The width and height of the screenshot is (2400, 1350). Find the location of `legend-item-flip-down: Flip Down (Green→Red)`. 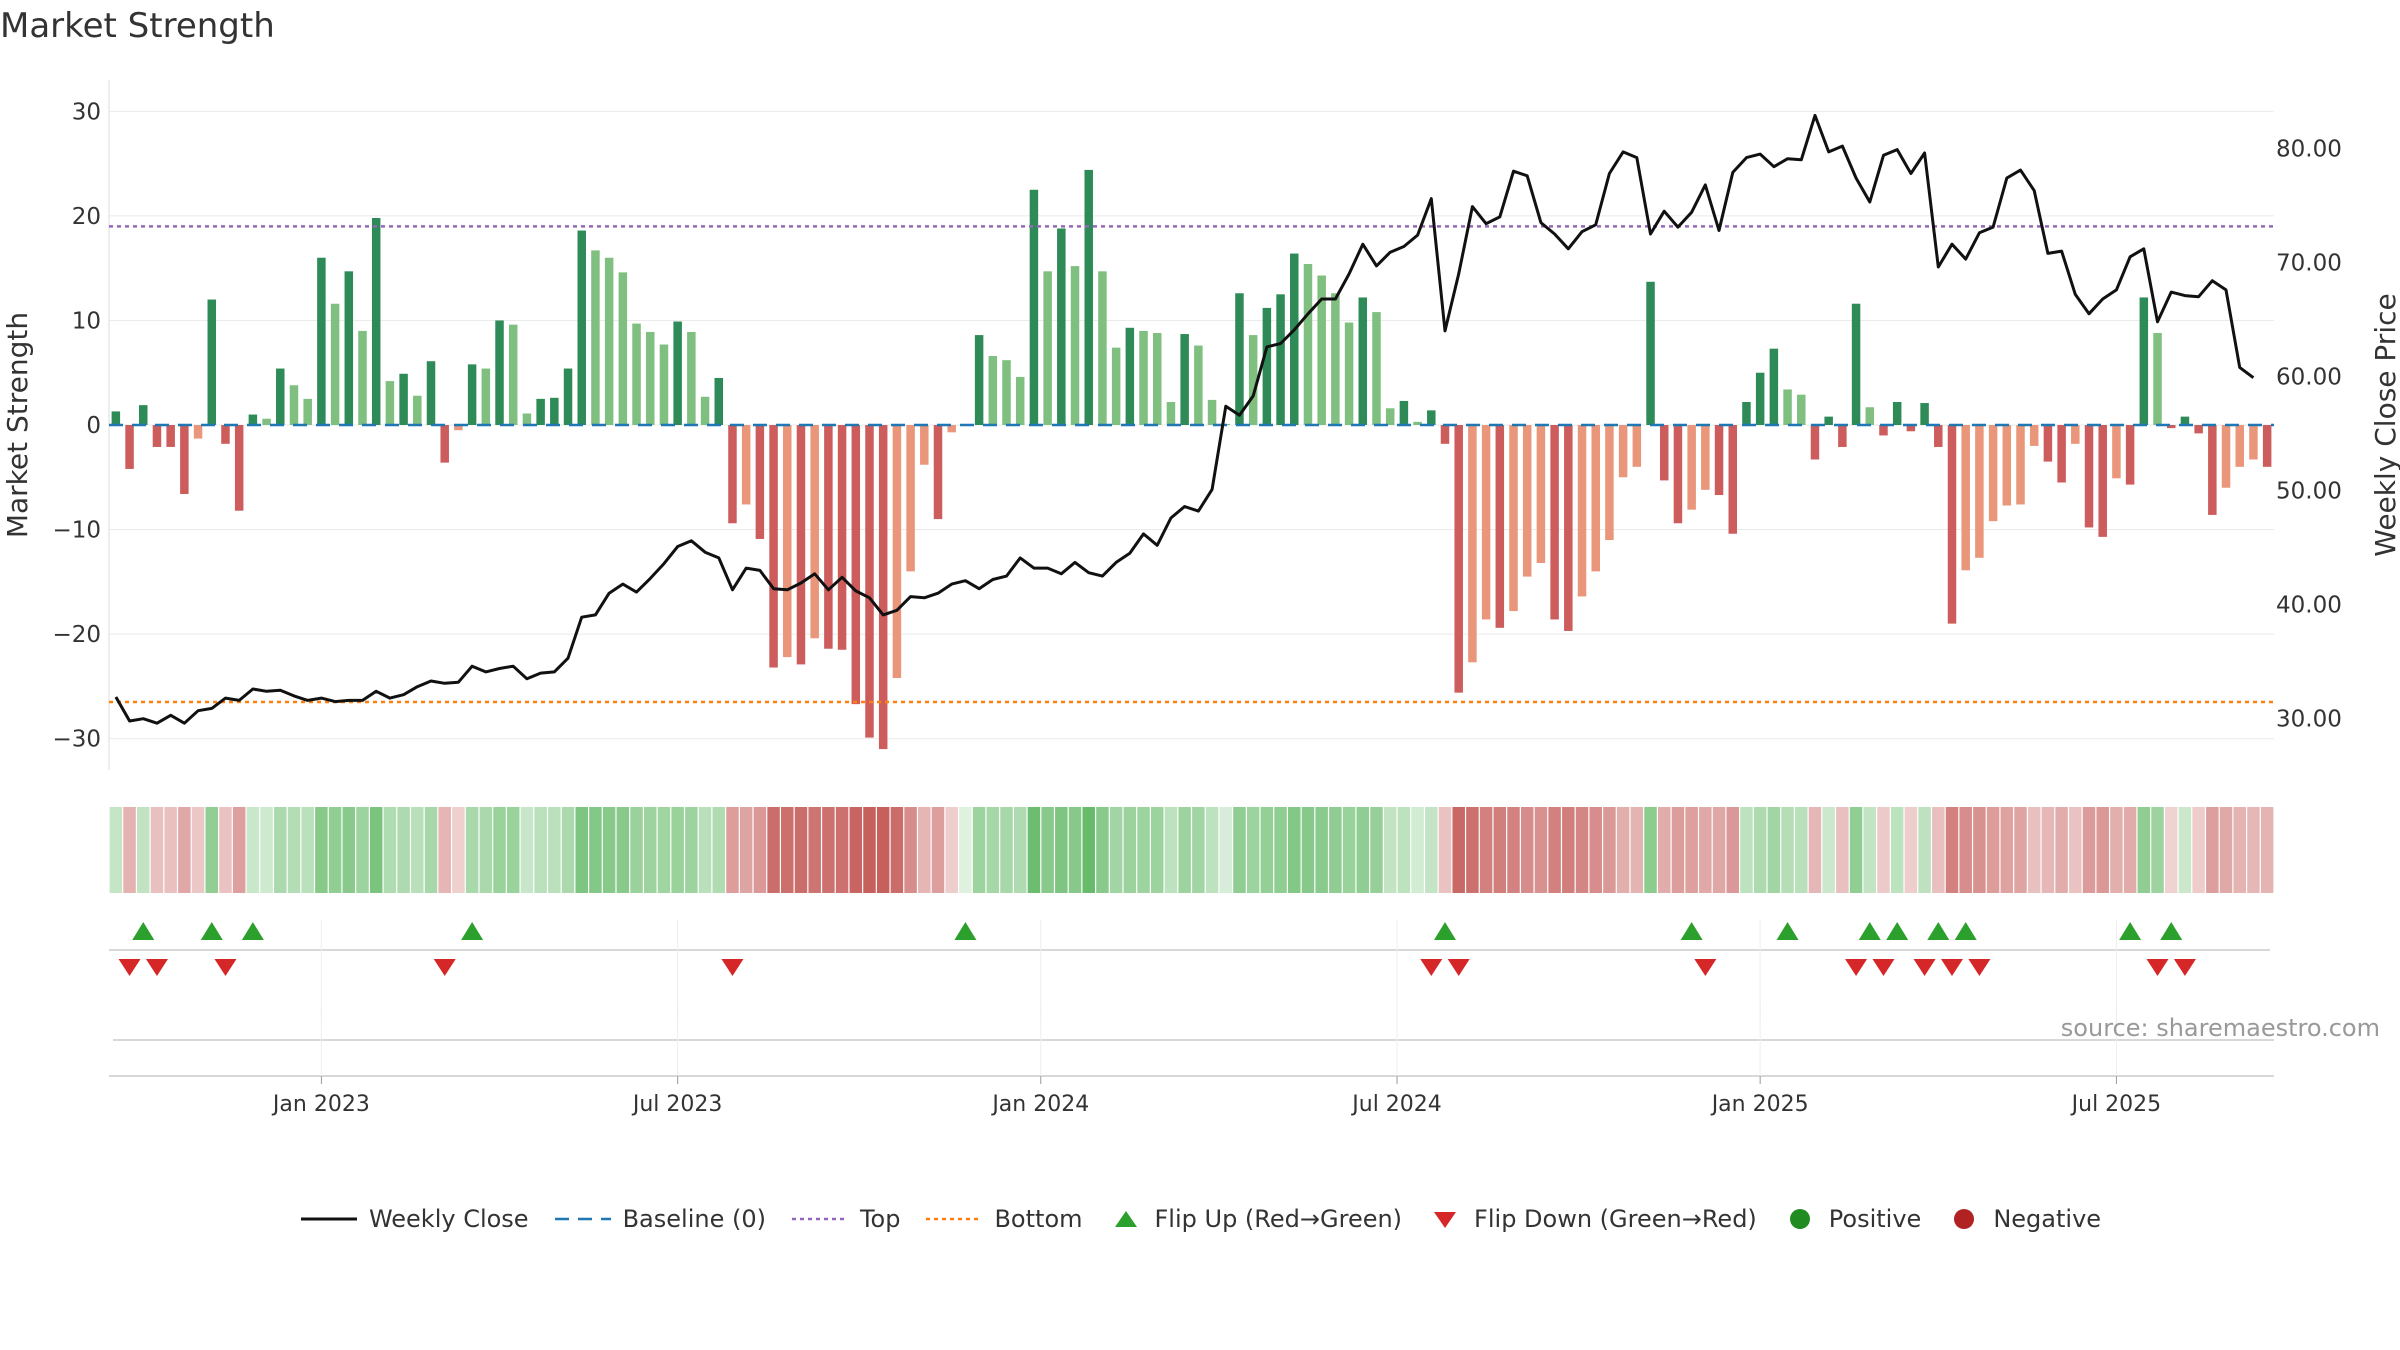

legend-item-flip-down: Flip Down (Green→Red) is located at coordinates (1591, 1219).